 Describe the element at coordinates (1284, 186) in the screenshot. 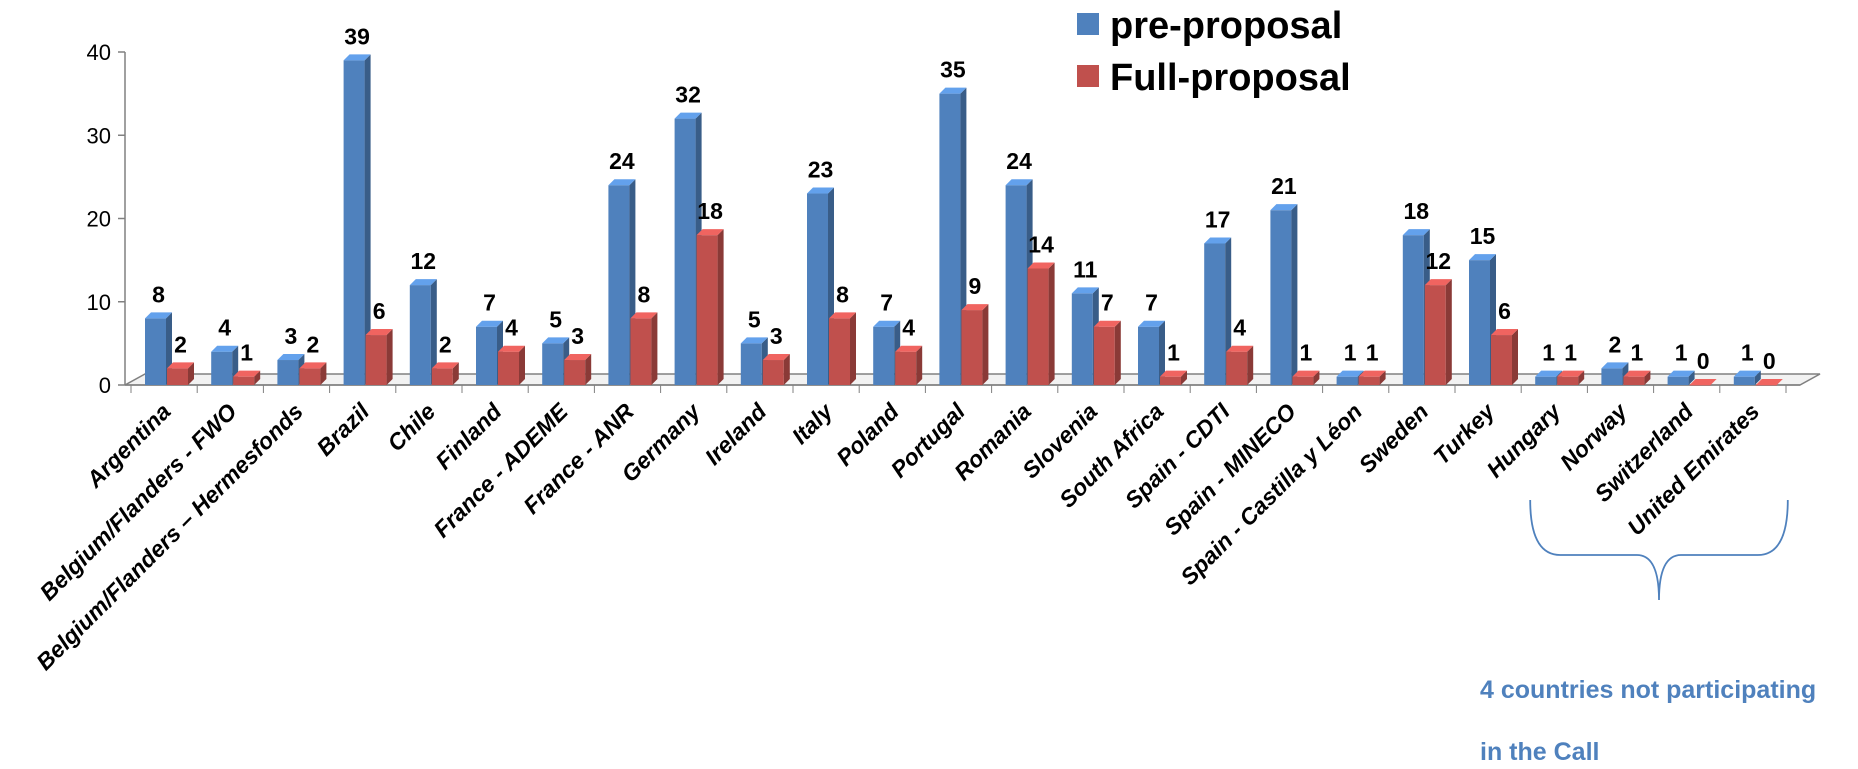

I see `data-label: 21` at that location.